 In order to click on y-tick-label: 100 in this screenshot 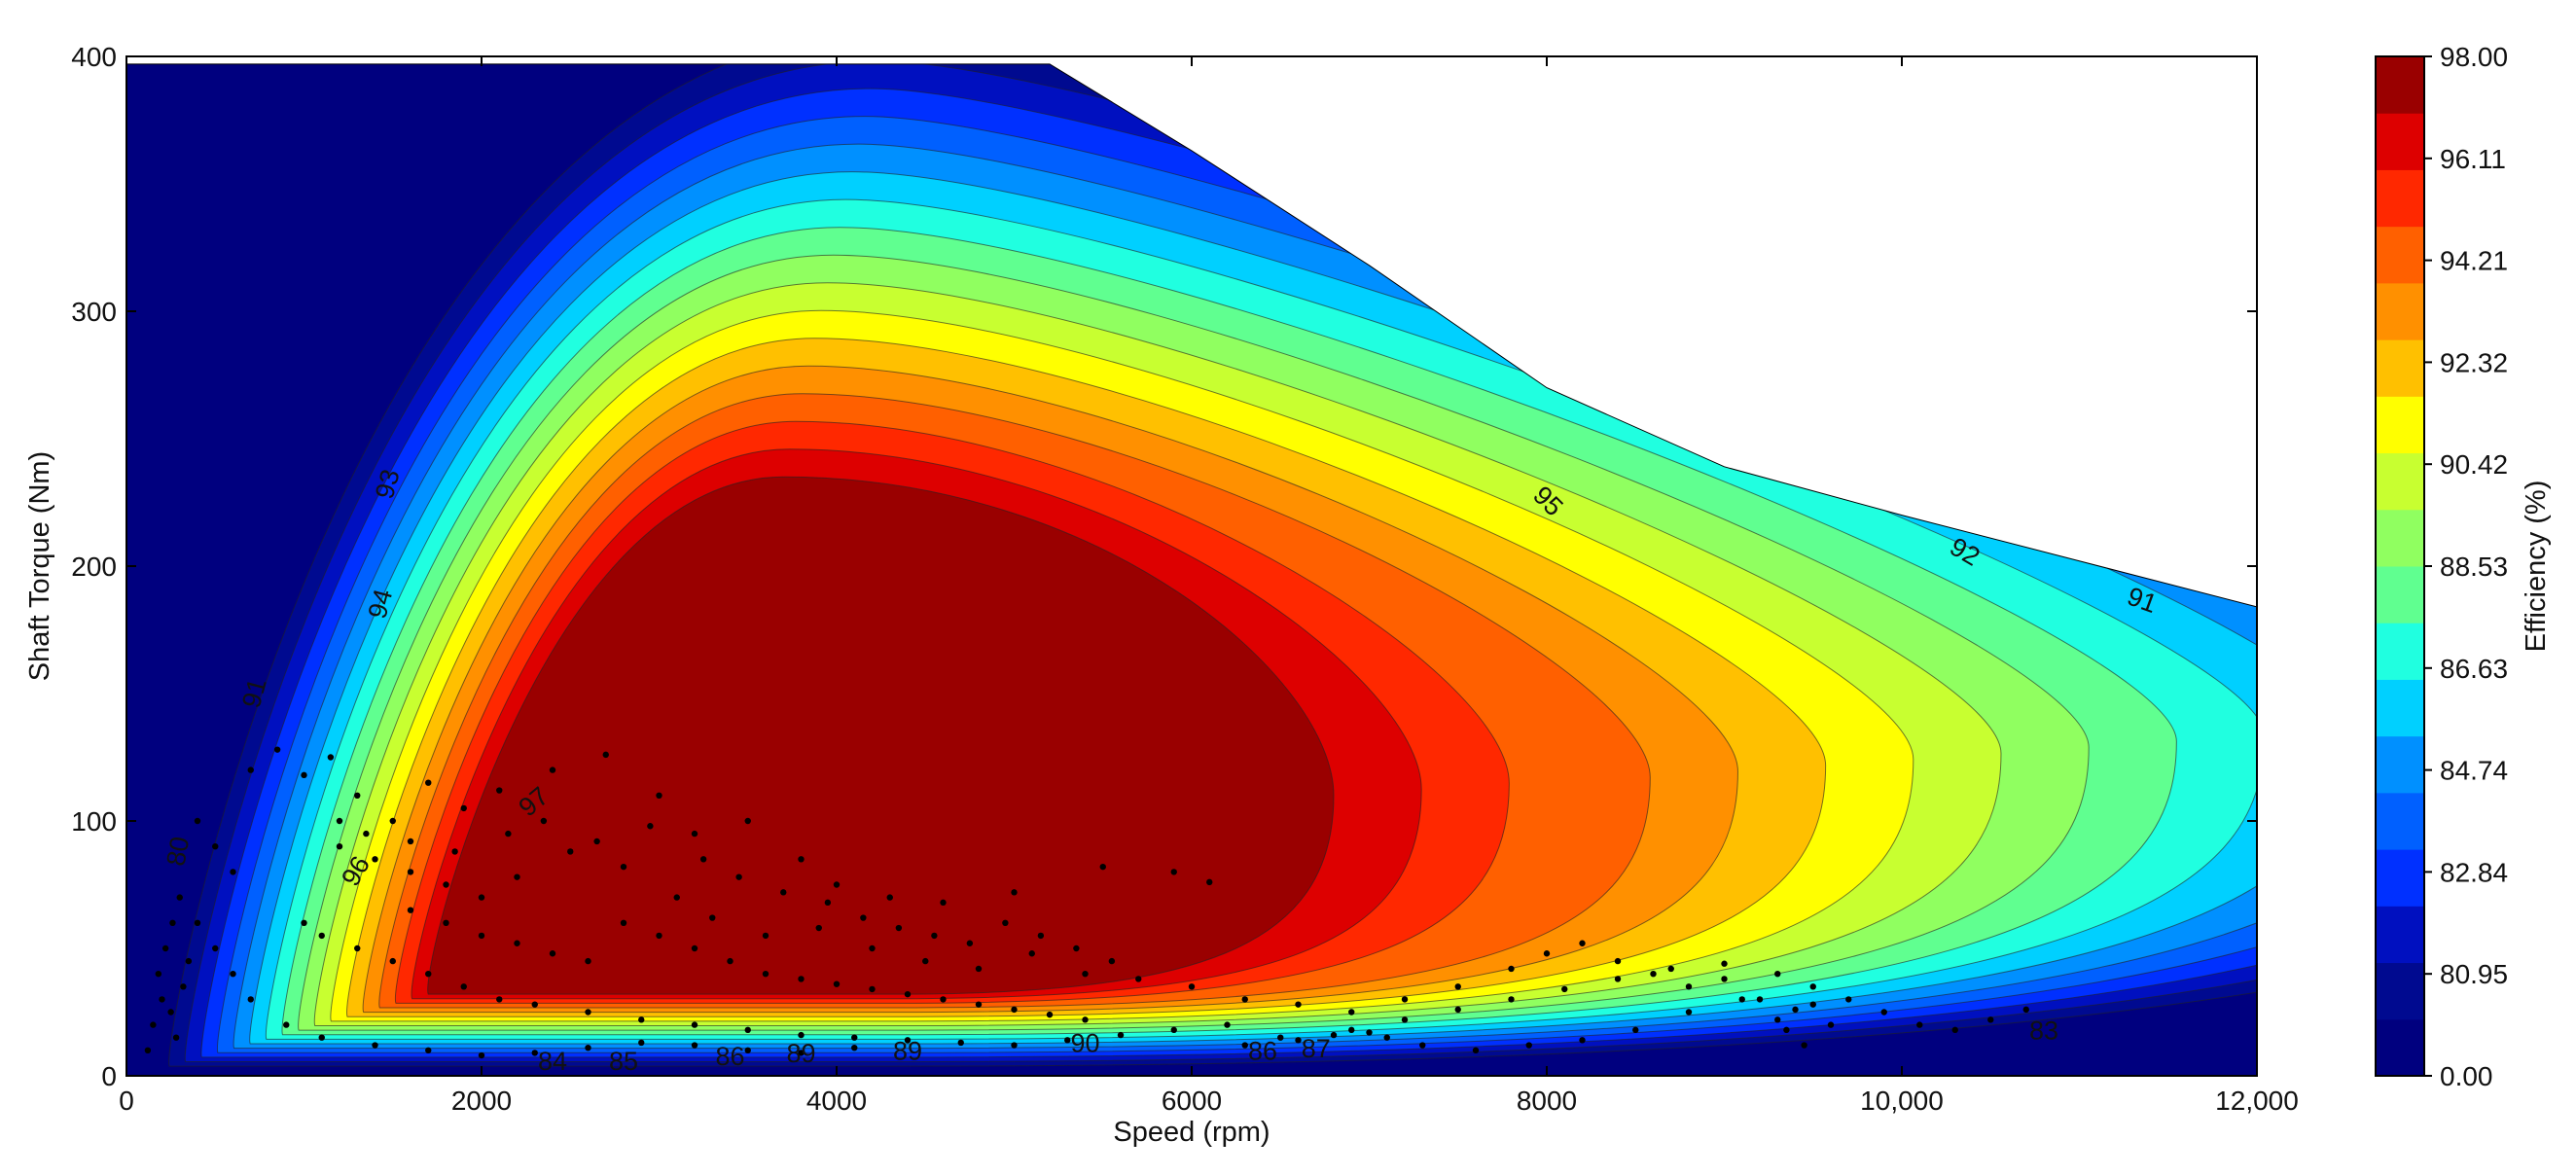, I will do `click(94, 821)`.